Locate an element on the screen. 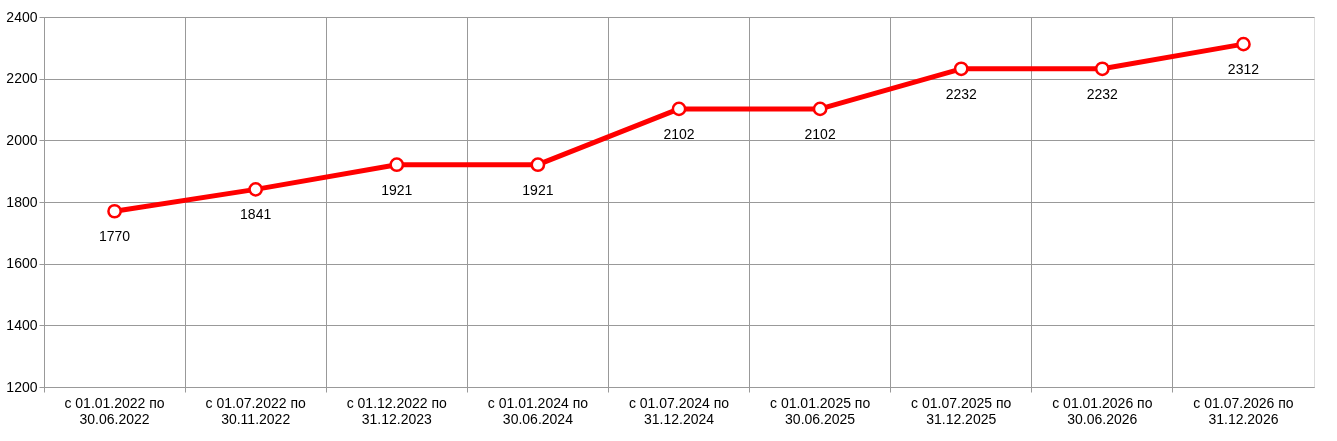 This screenshot has height=441, width=1337. y-tick-label: 1400 is located at coordinates (22, 324).